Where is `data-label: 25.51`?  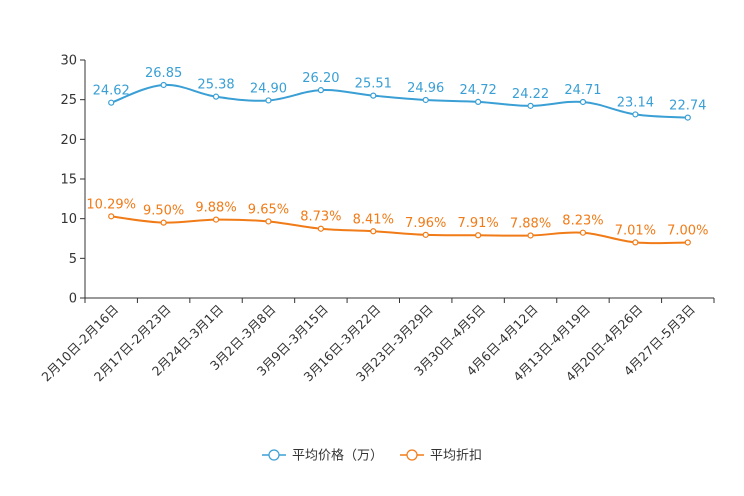
data-label: 25.51 is located at coordinates (373, 84).